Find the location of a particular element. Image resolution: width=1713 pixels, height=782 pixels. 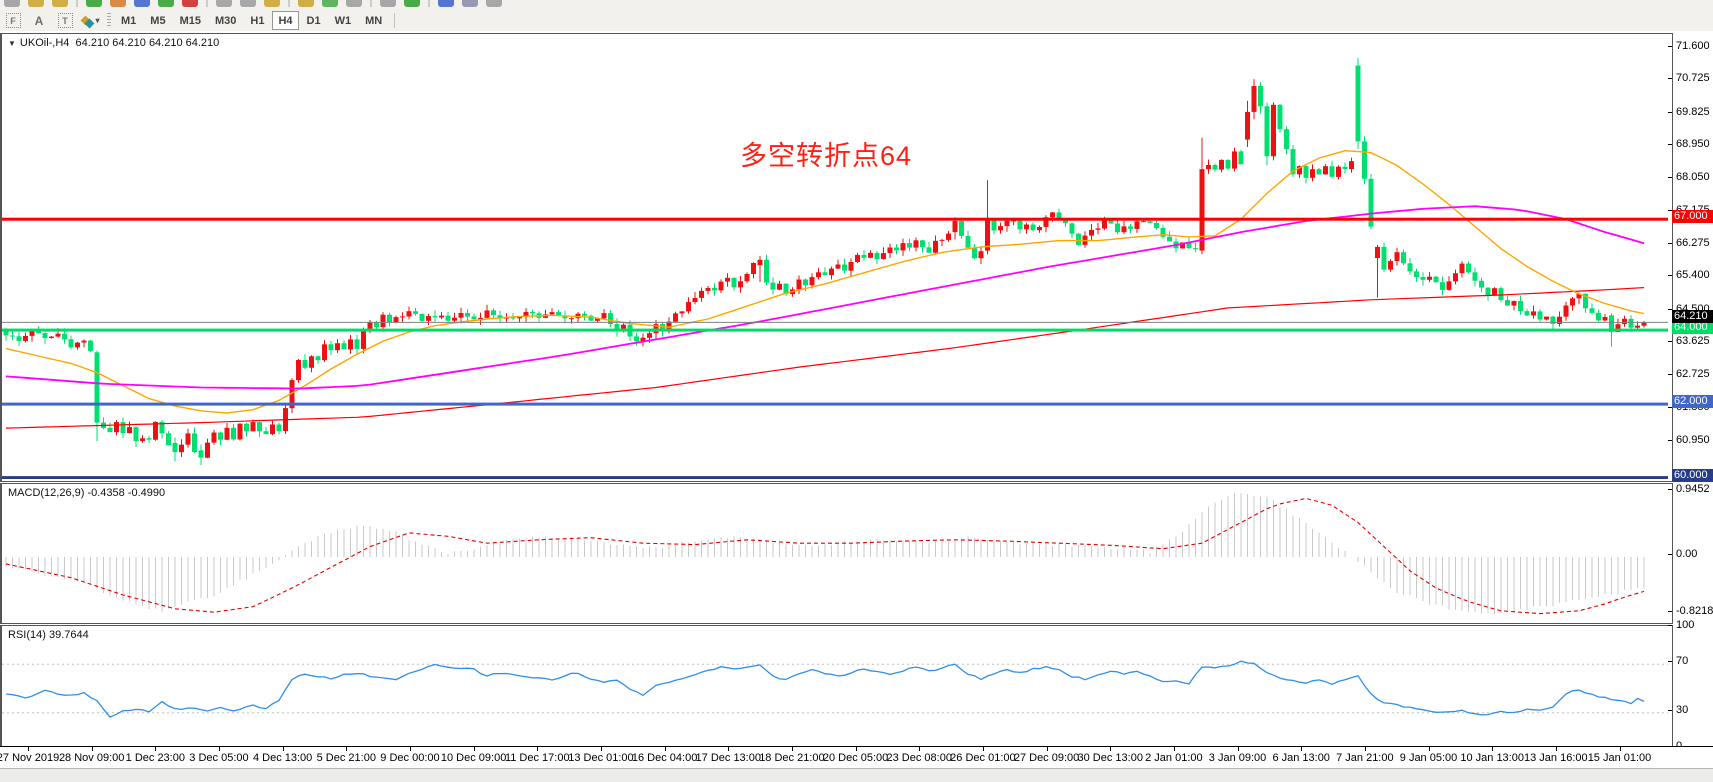

zoom-chart-out-icon is located at coordinates (412, 3).